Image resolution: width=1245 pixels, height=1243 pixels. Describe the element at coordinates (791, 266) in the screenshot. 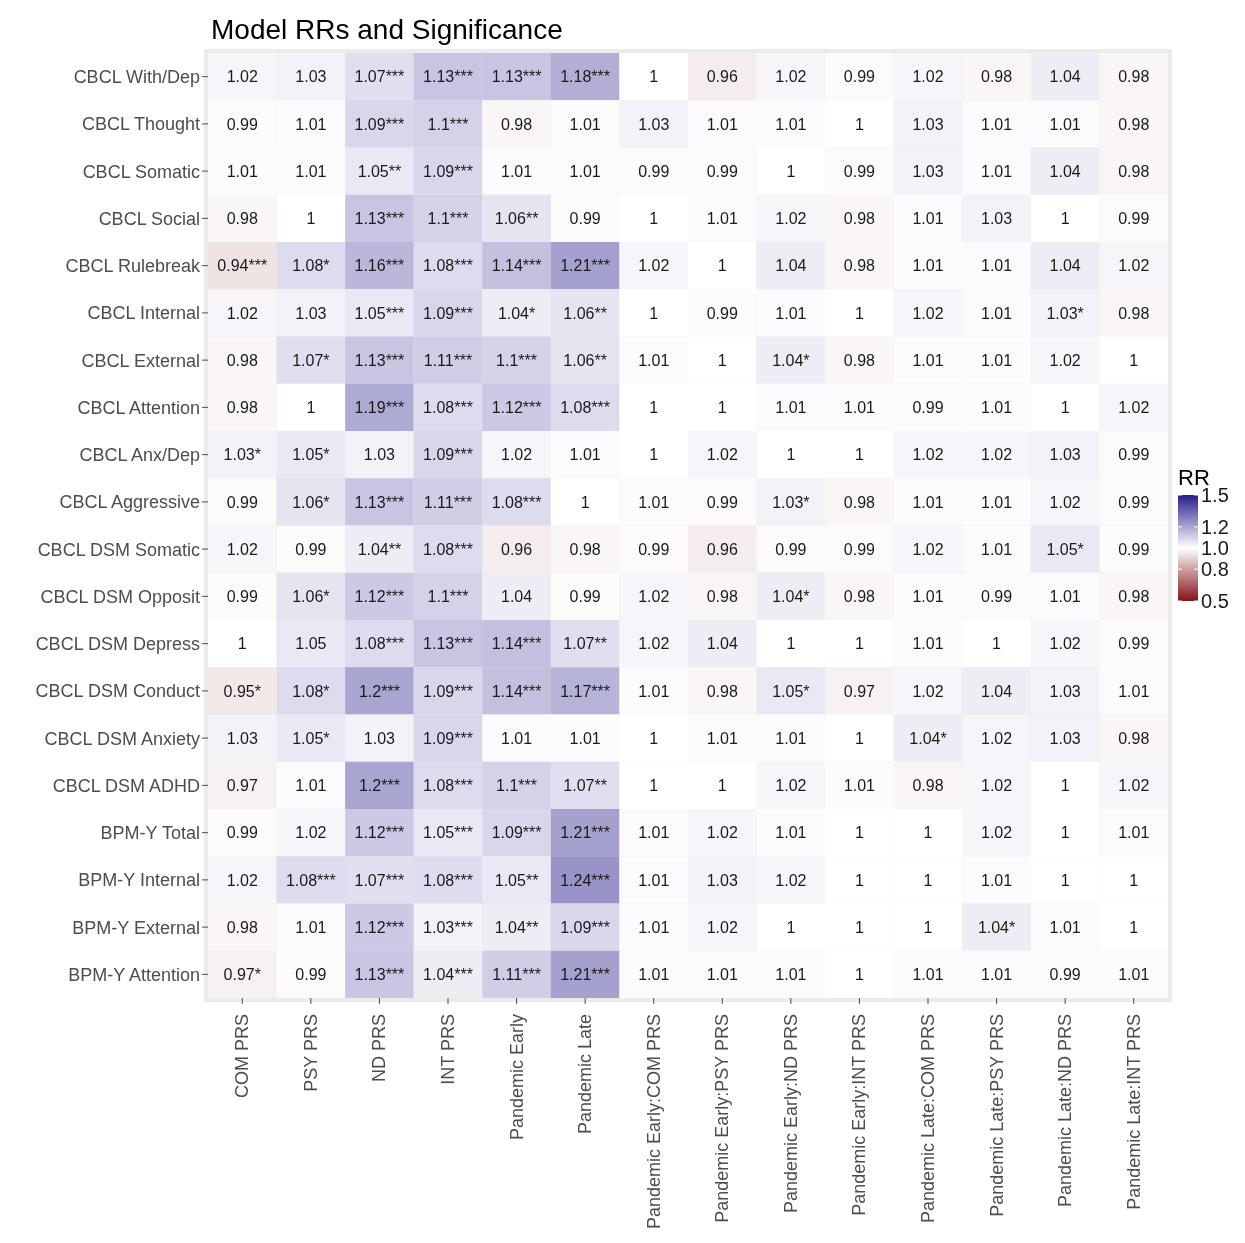

I see `data-label: 1.04` at that location.